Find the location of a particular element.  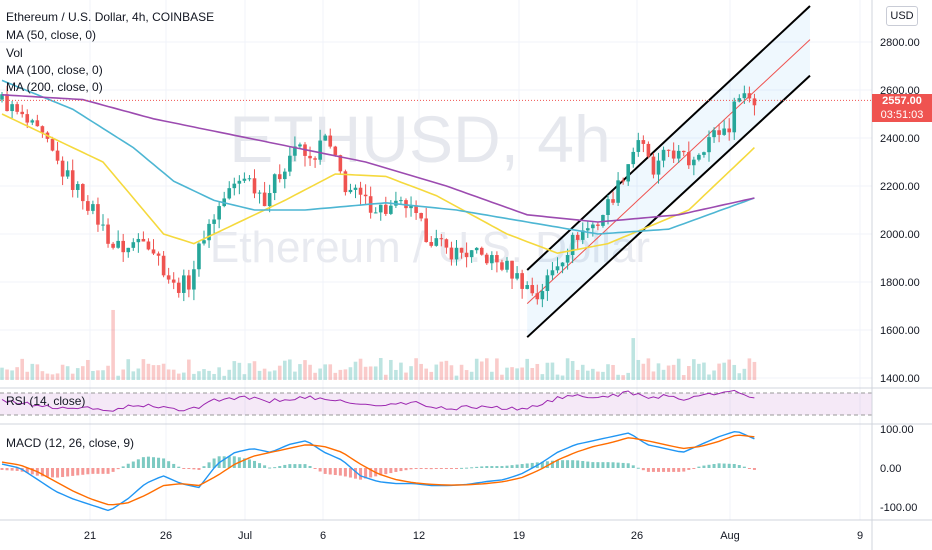

legend-ma50: MA (50, close, 0) is located at coordinates (51, 35).